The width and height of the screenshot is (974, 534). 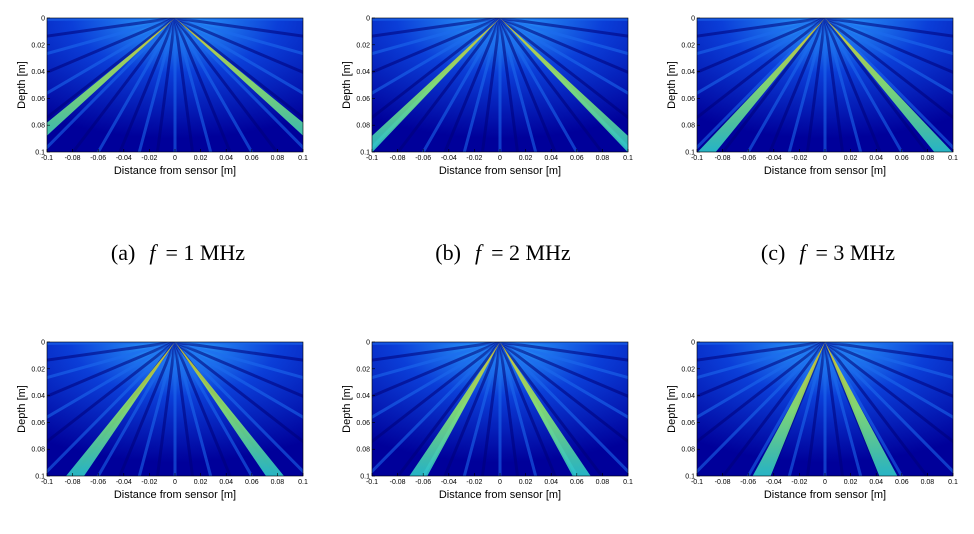 I want to click on caption-label: (c), so click(x=773, y=252).